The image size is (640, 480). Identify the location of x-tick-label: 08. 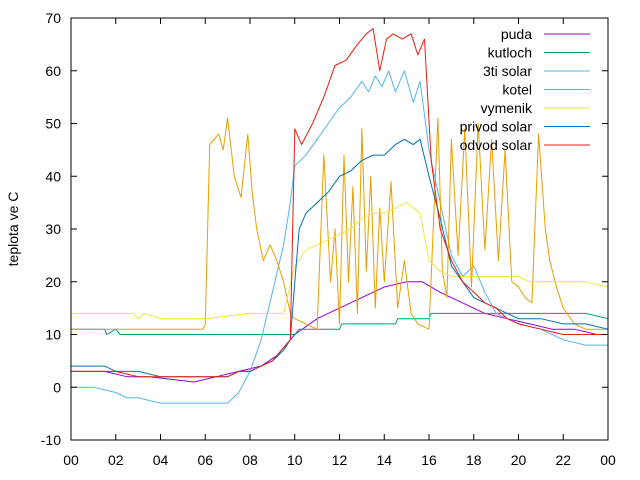
(250, 460).